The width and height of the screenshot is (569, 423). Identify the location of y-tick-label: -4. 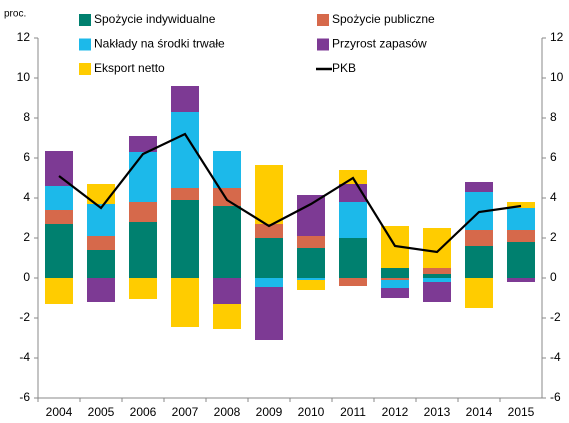
(24, 357).